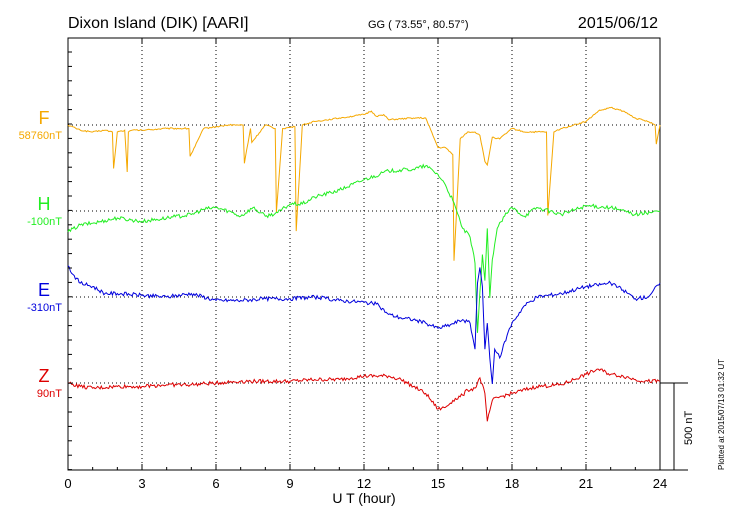  I want to click on series-name-z: Z, so click(44, 376).